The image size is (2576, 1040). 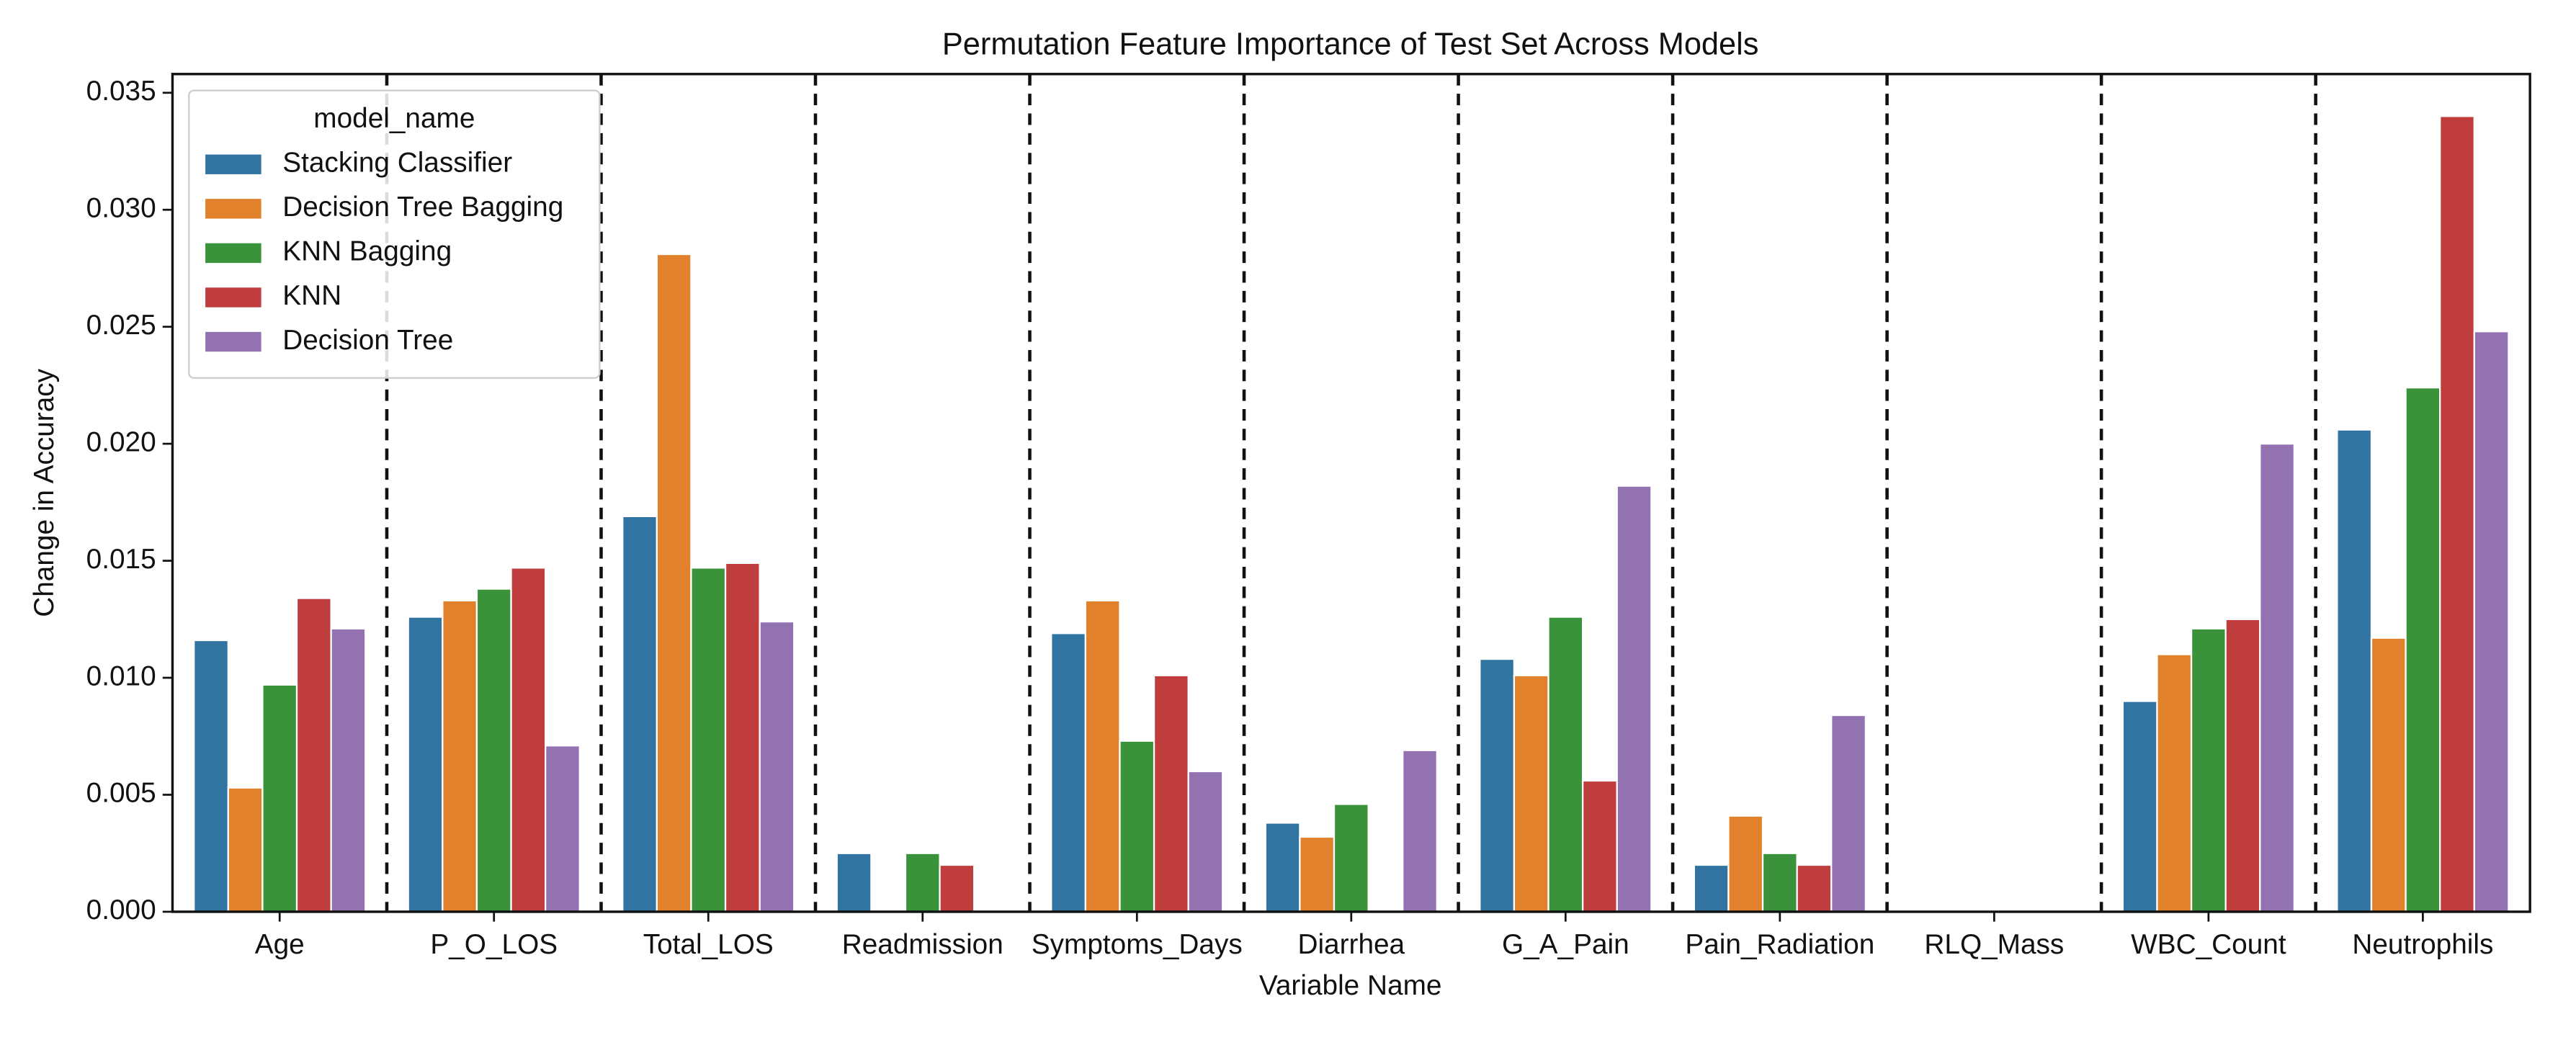 I want to click on y-tick-label: 0.035, so click(x=121, y=91).